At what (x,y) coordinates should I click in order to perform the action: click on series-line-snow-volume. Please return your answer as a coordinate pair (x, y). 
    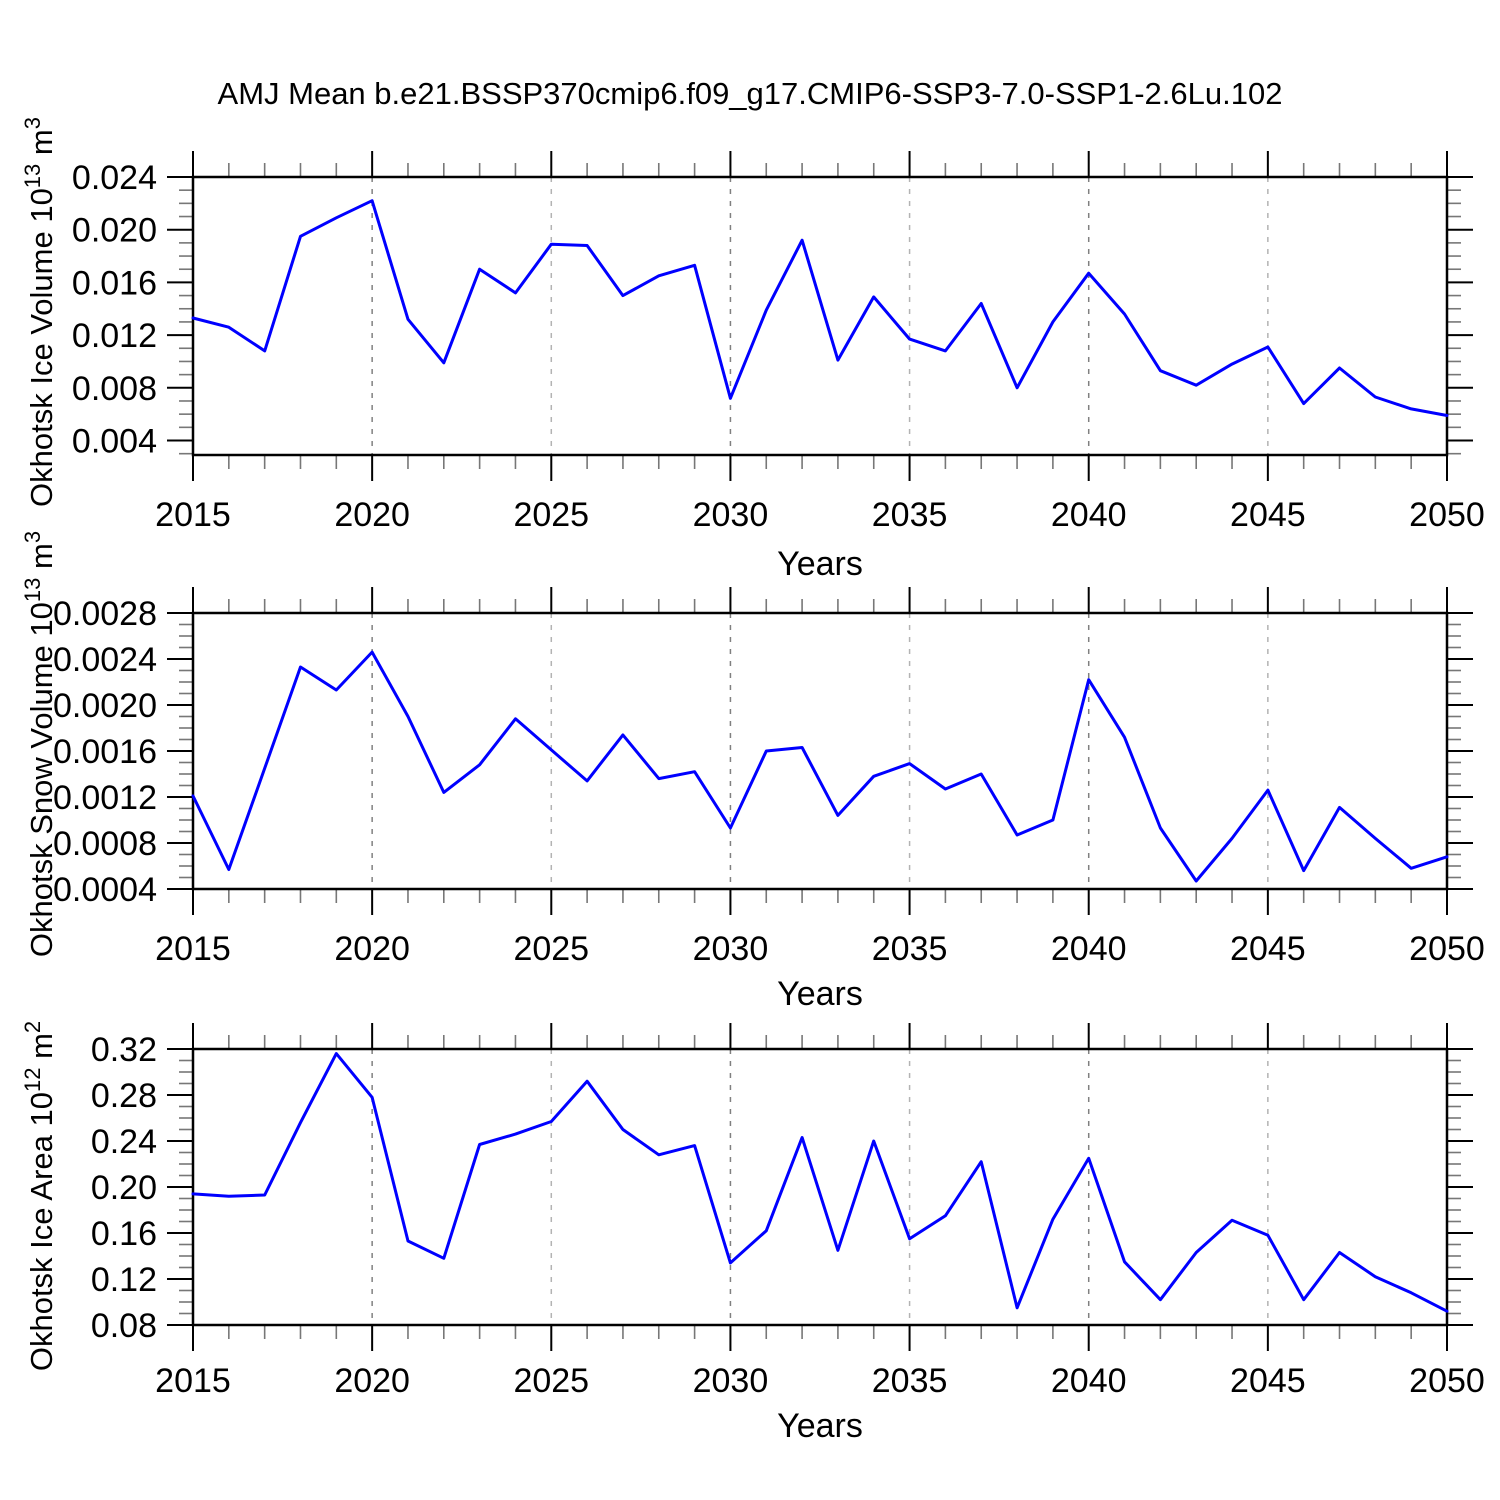
    Looking at the image, I should click on (820, 766).